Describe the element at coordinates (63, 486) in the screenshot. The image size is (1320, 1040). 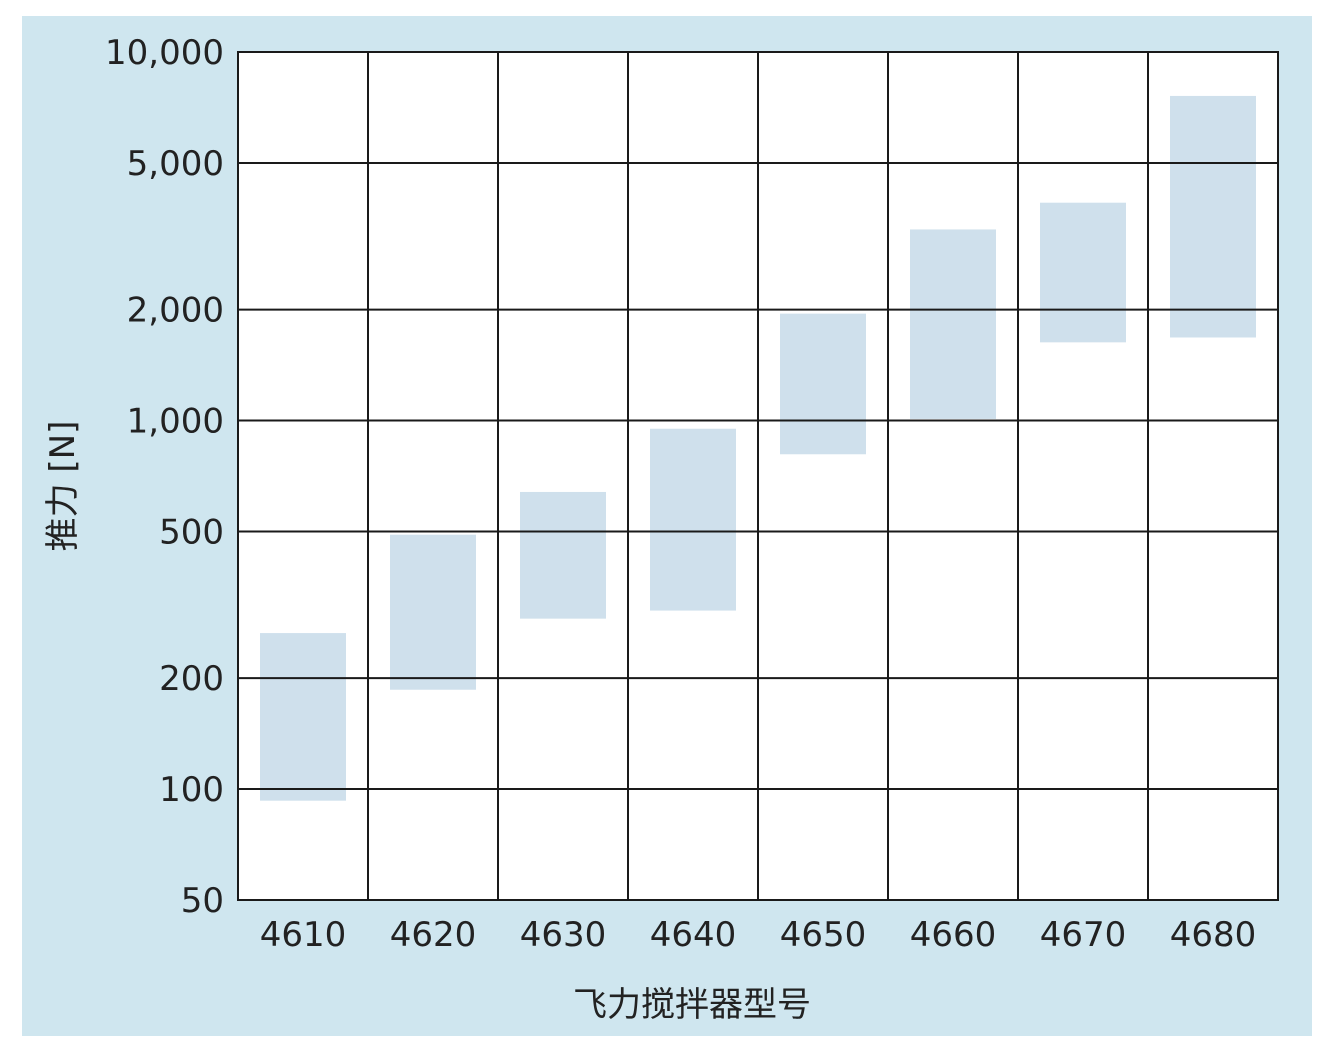
I see `y-axis-label: 推力 [N]` at that location.